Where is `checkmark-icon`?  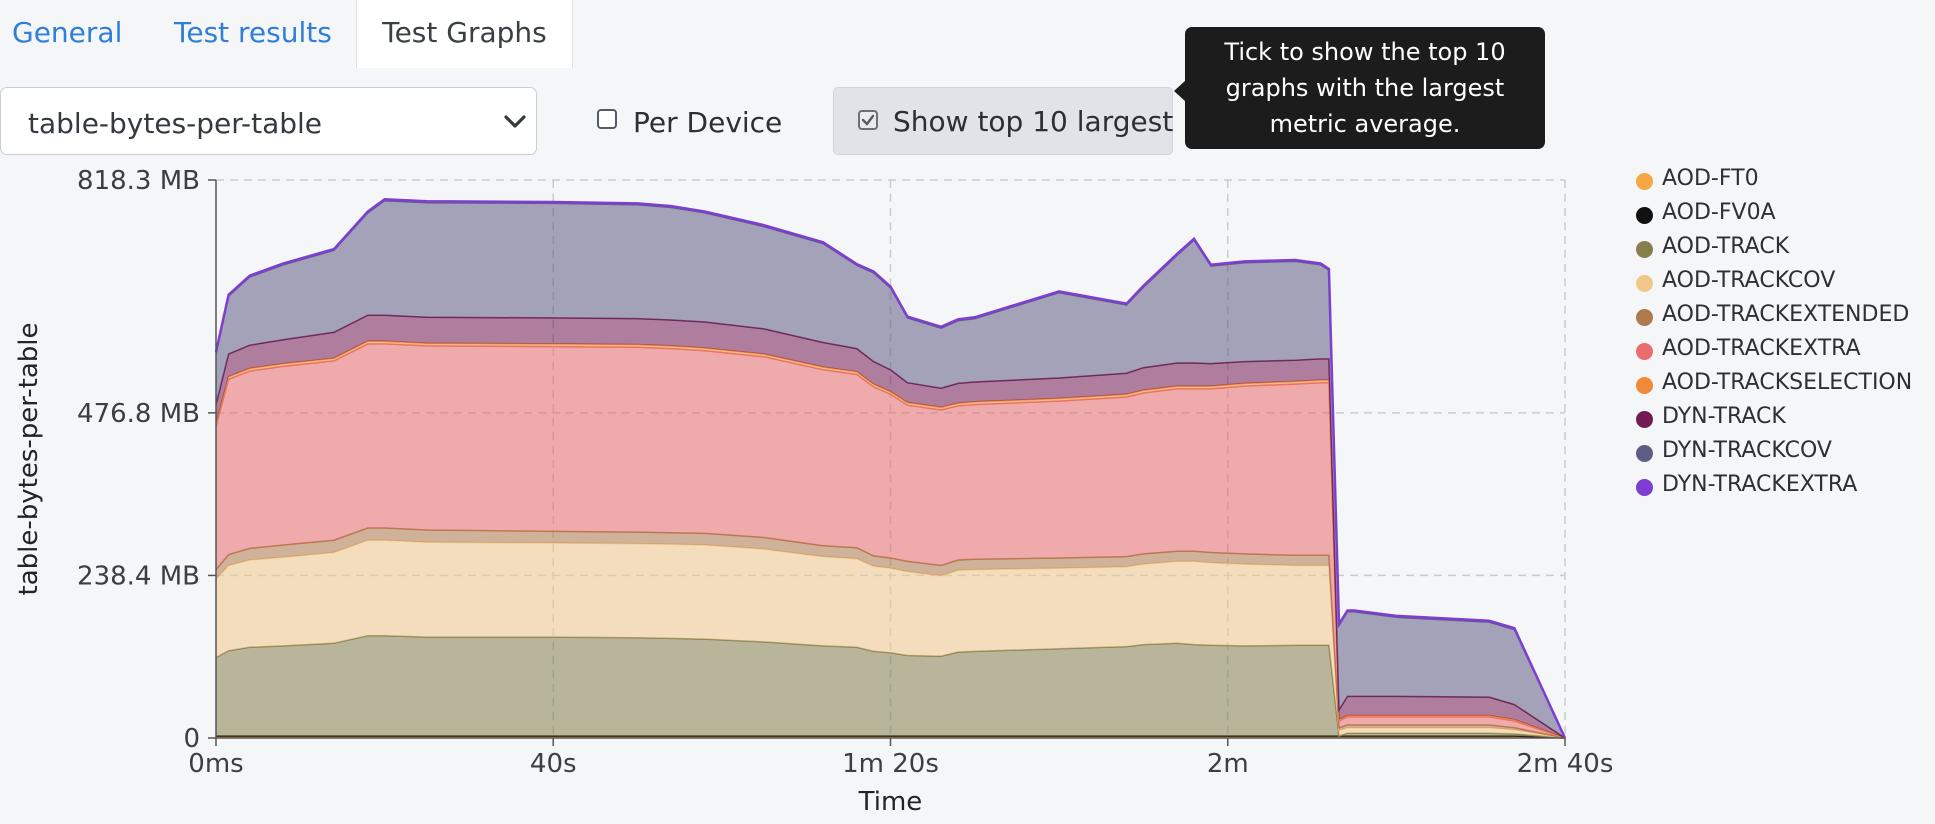 checkmark-icon is located at coordinates (868, 120).